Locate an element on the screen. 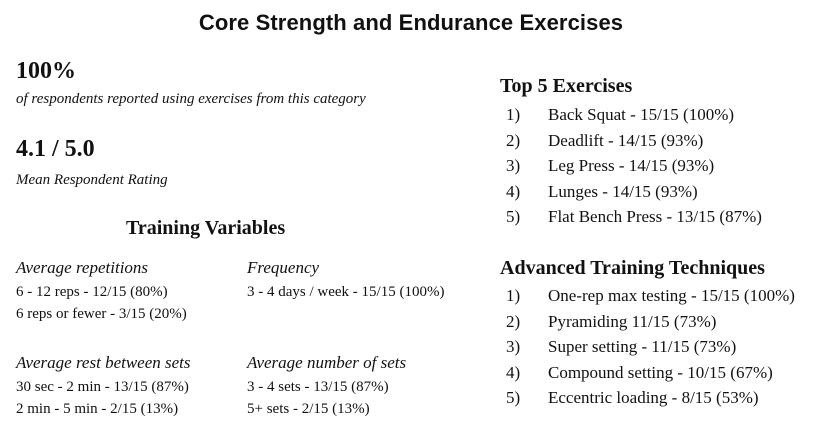 Image resolution: width=822 pixels, height=441 pixels. technique-name: Compound setting - 10/15 (67%) is located at coordinates (660, 372).